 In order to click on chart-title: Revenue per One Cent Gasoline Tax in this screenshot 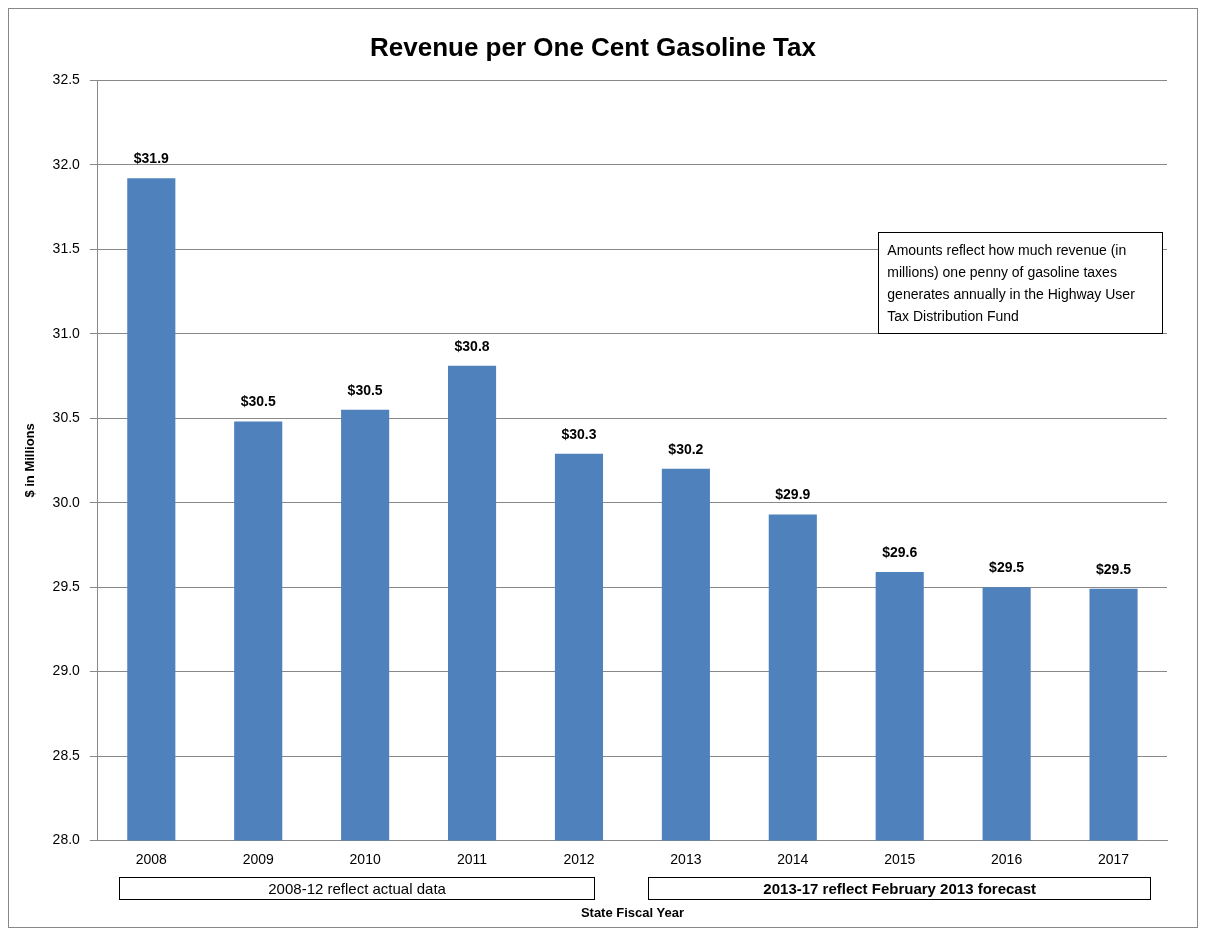, I will do `click(593, 46)`.